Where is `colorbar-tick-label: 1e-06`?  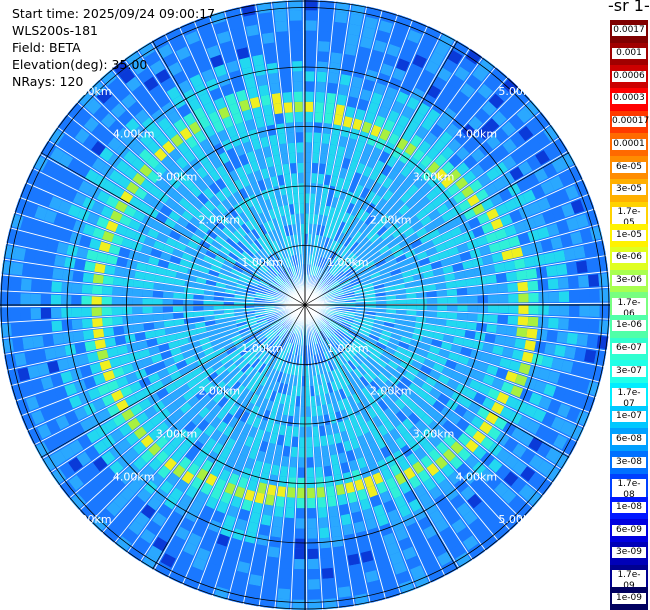
colorbar-tick-label: 1e-06 is located at coordinates (629, 326).